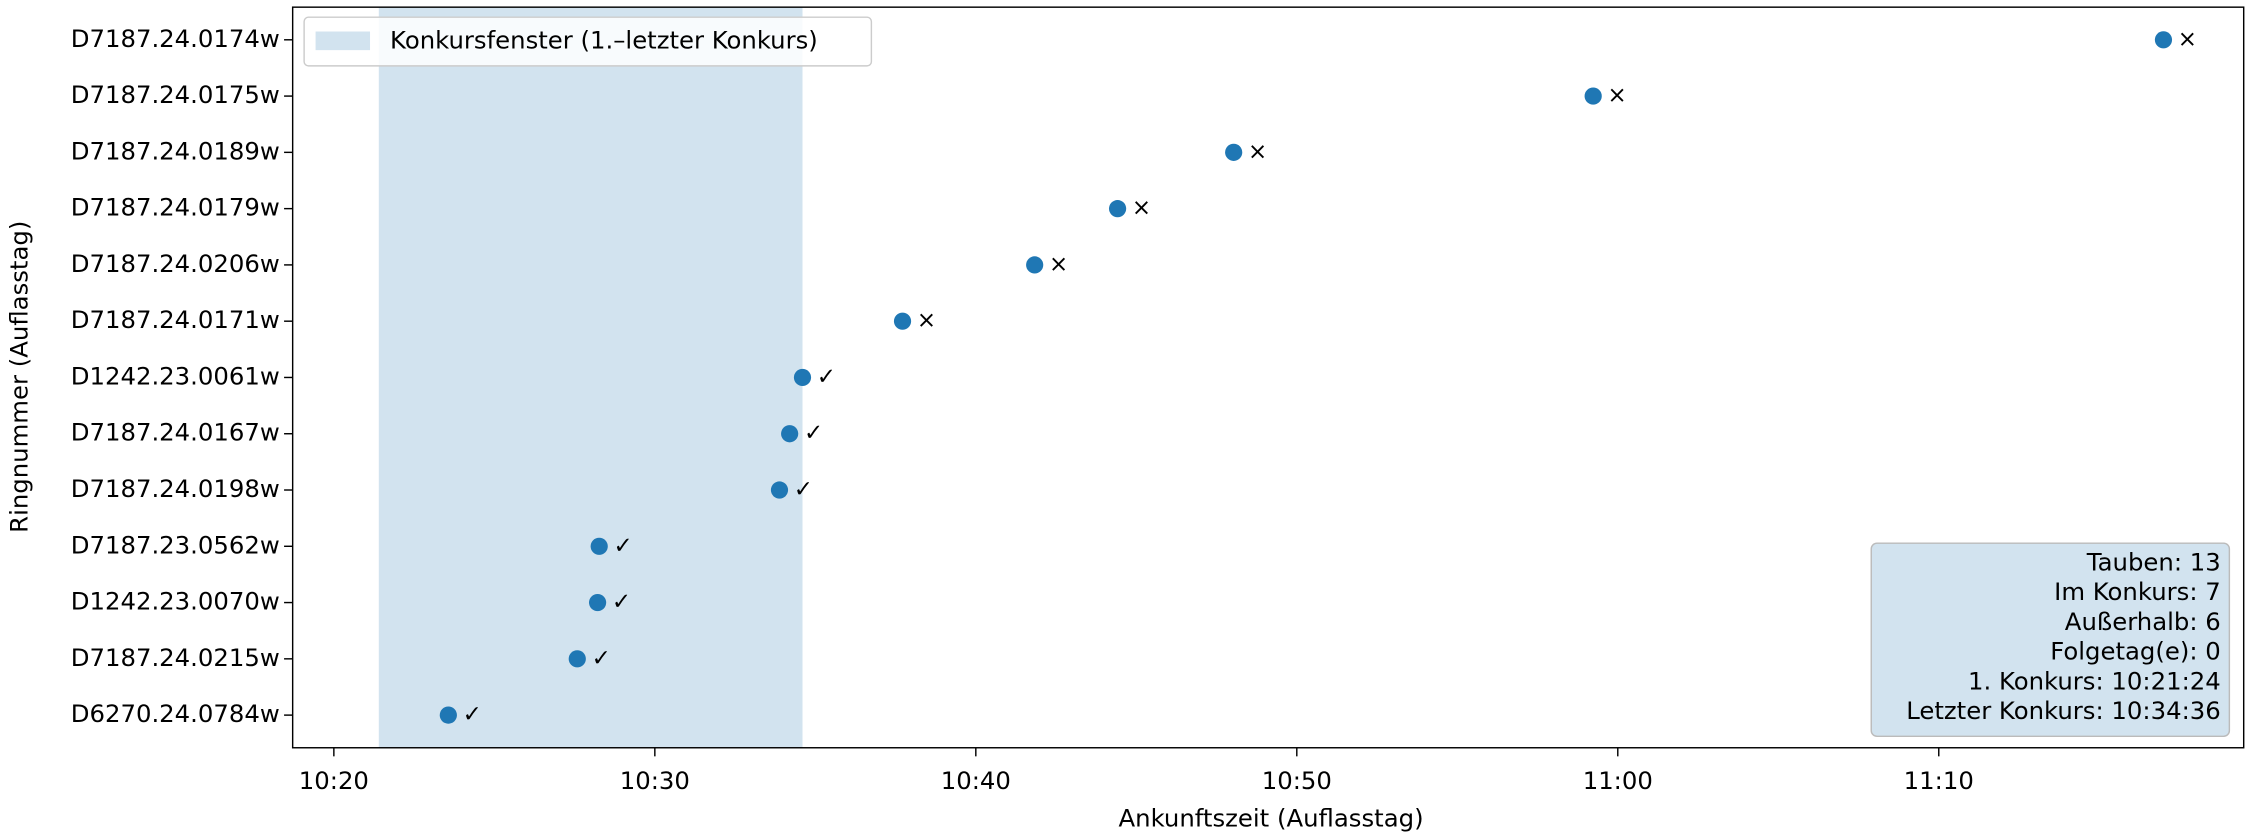  What do you see at coordinates (334, 780) in the screenshot?
I see `x-tick-label: 10:20` at bounding box center [334, 780].